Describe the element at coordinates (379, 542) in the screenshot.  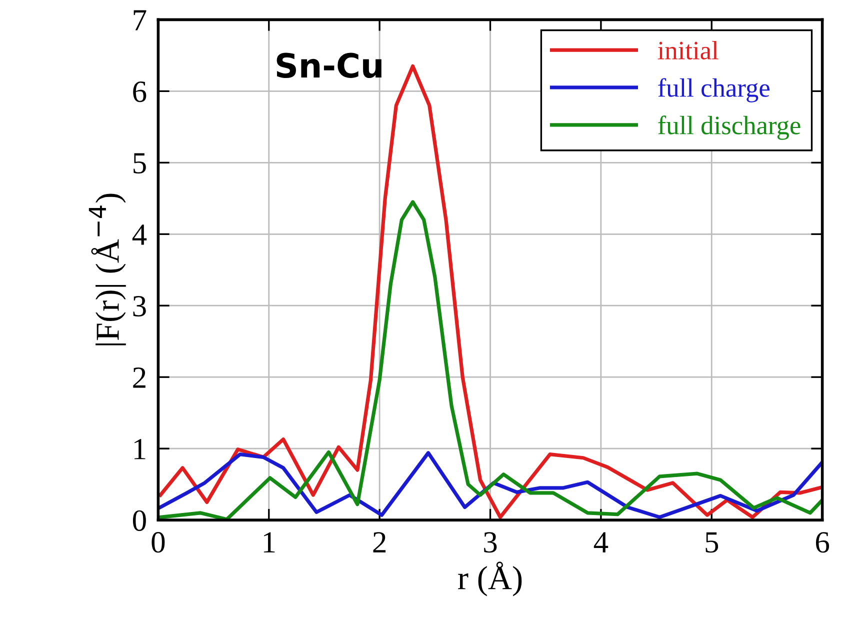
I see `x-tick-label: 2` at that location.